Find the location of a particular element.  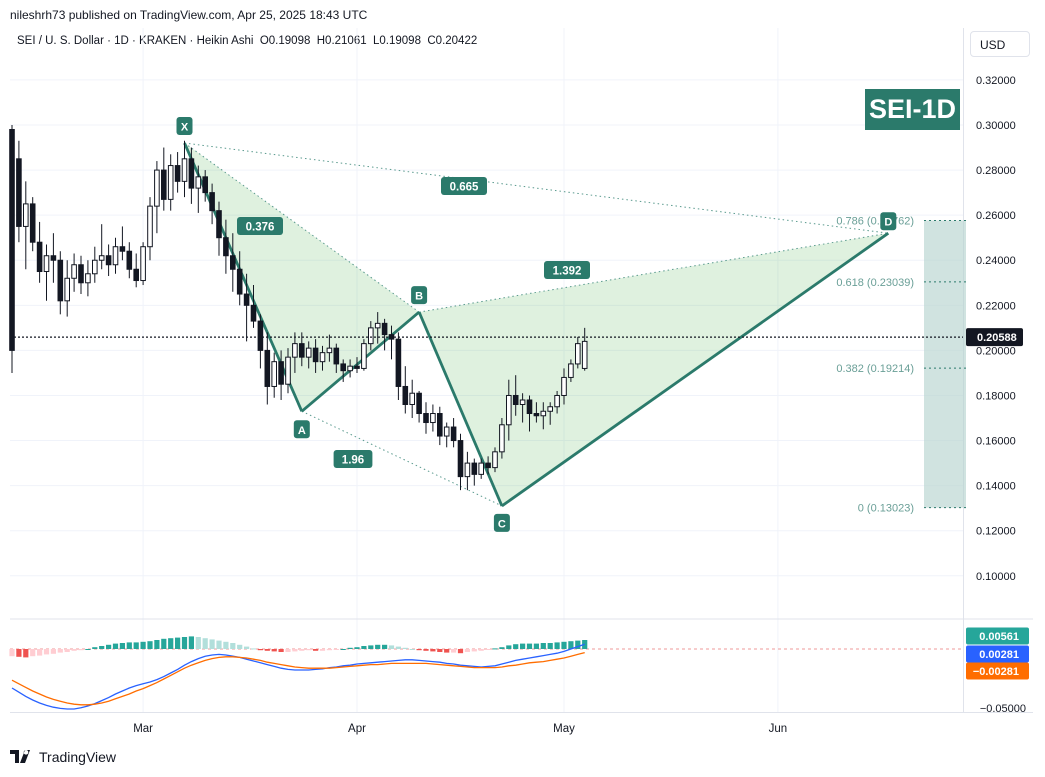

macd-tick-label: −0.05000 is located at coordinates (1003, 709).